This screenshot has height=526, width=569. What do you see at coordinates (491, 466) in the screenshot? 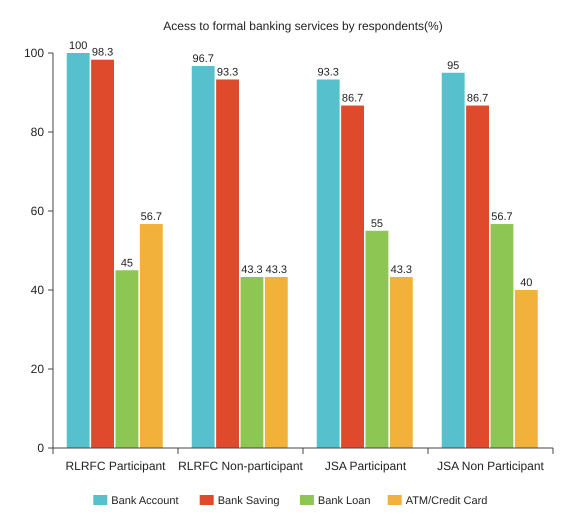
I see `x-tick-label: JSA Non Participant` at bounding box center [491, 466].